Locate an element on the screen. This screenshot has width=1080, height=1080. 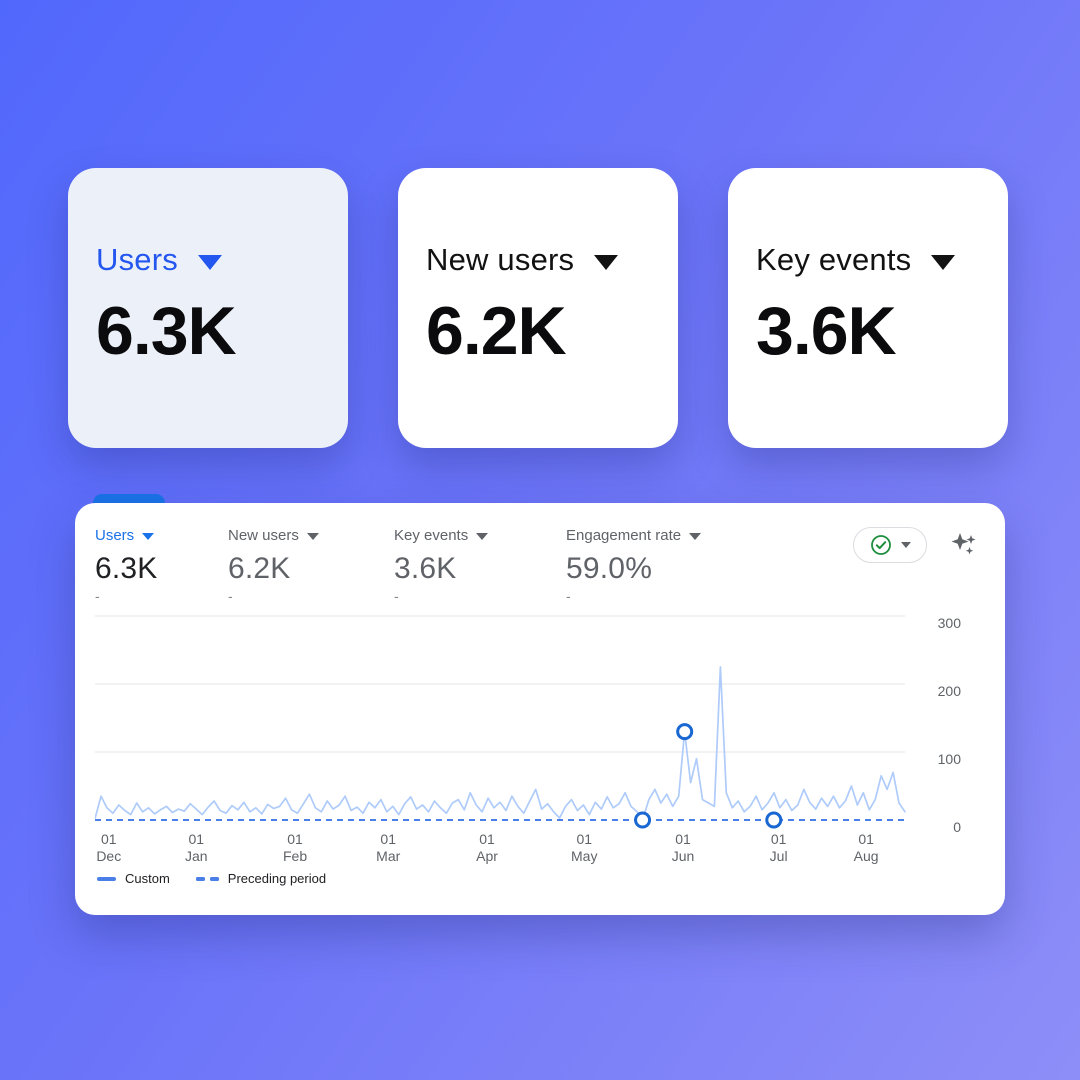
card-new-users: New users 6.2K is located at coordinates (538, 308).